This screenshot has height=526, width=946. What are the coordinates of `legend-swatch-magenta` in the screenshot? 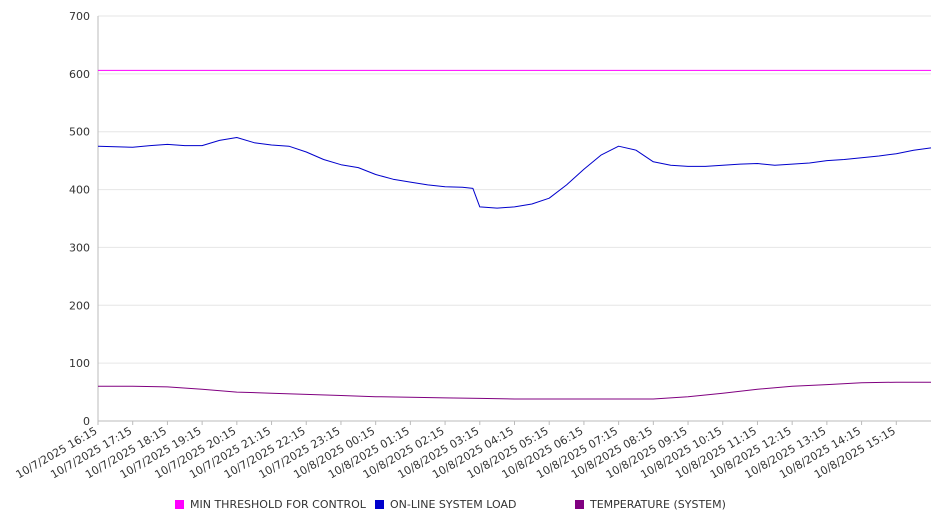 It's located at (179, 504).